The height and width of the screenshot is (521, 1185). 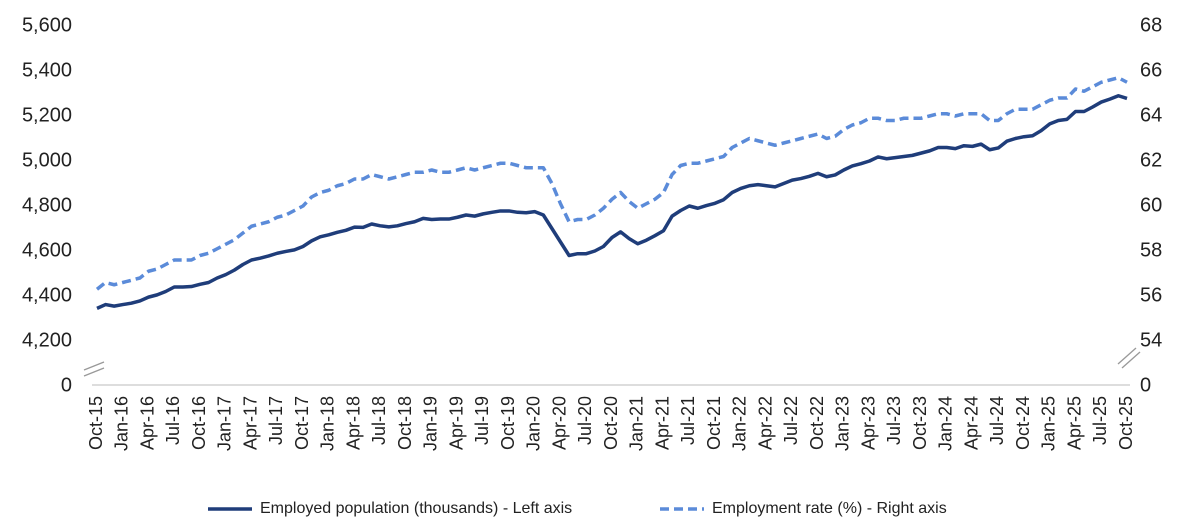 What do you see at coordinates (559, 423) in the screenshot?
I see `x-tick-label: Apr-20` at bounding box center [559, 423].